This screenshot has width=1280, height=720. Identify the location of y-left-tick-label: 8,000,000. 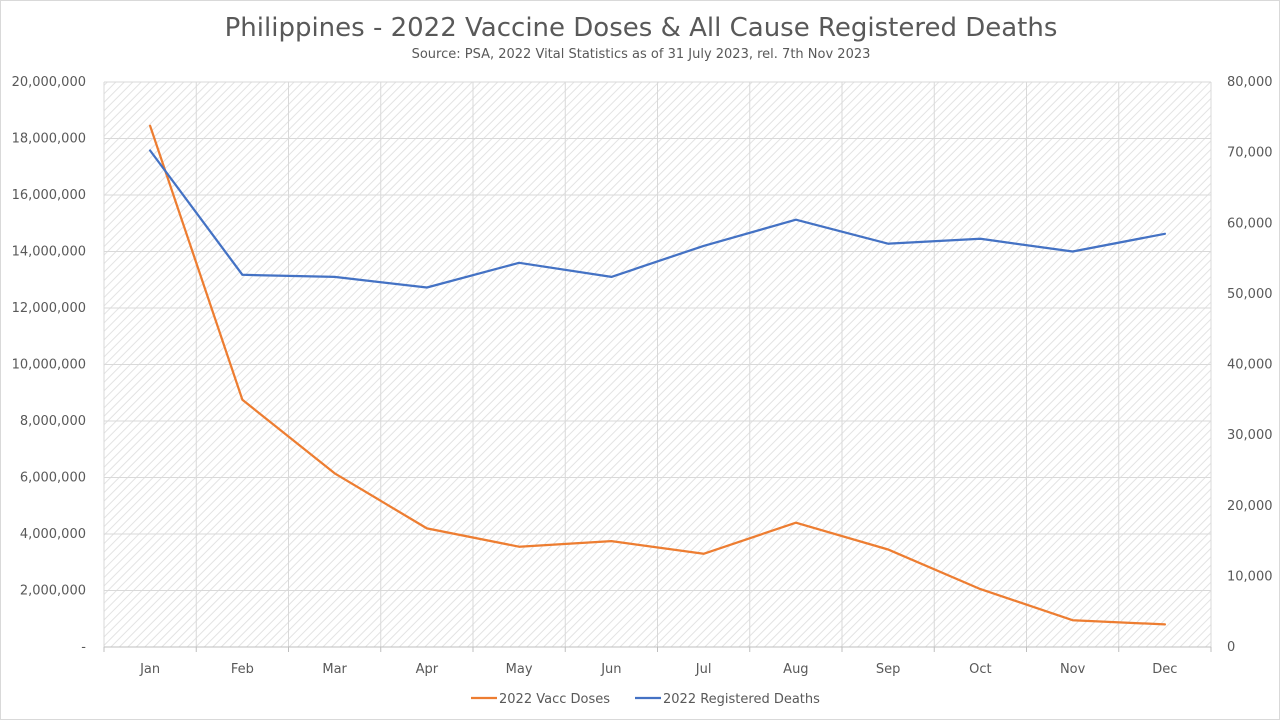
(53, 421).